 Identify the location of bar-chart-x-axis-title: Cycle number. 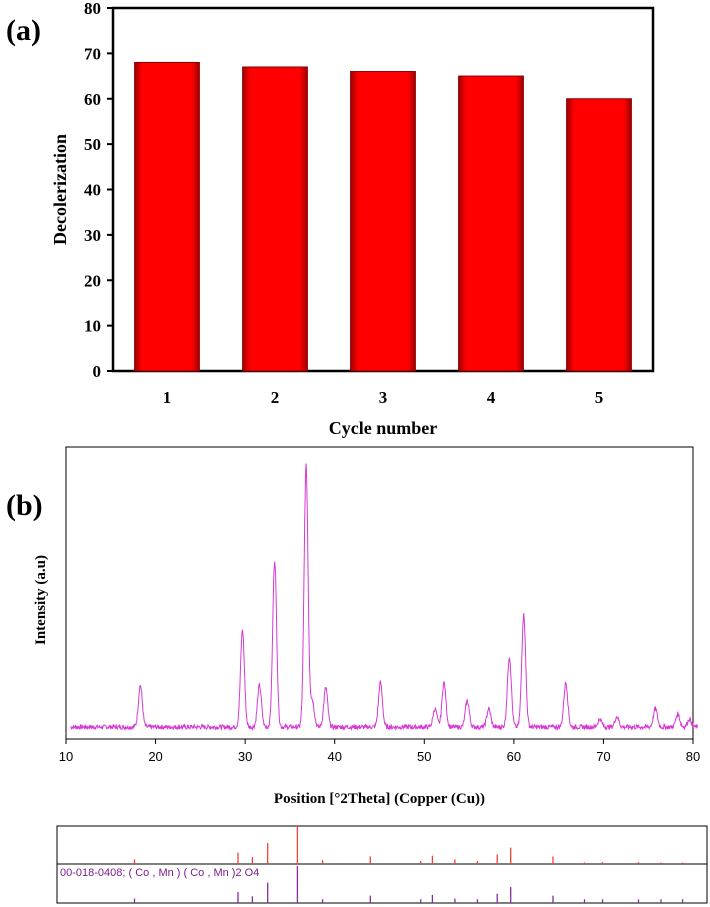
(383, 428).